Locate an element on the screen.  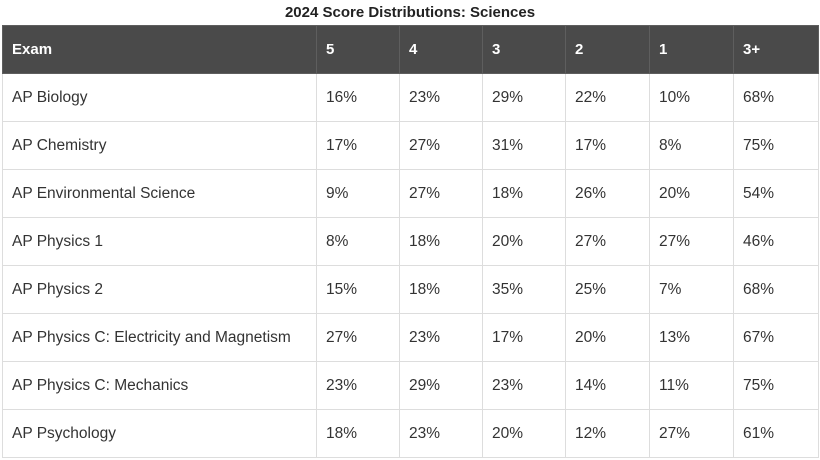
cell-score-4: 29% is located at coordinates (441, 385).